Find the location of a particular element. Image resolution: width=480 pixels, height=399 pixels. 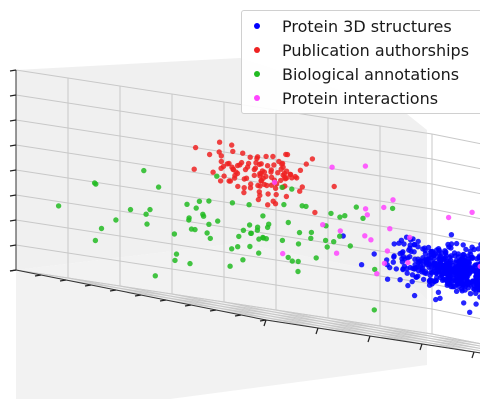

legend-entry-publication-authorships: Publication authorships is located at coordinates (361, 50).